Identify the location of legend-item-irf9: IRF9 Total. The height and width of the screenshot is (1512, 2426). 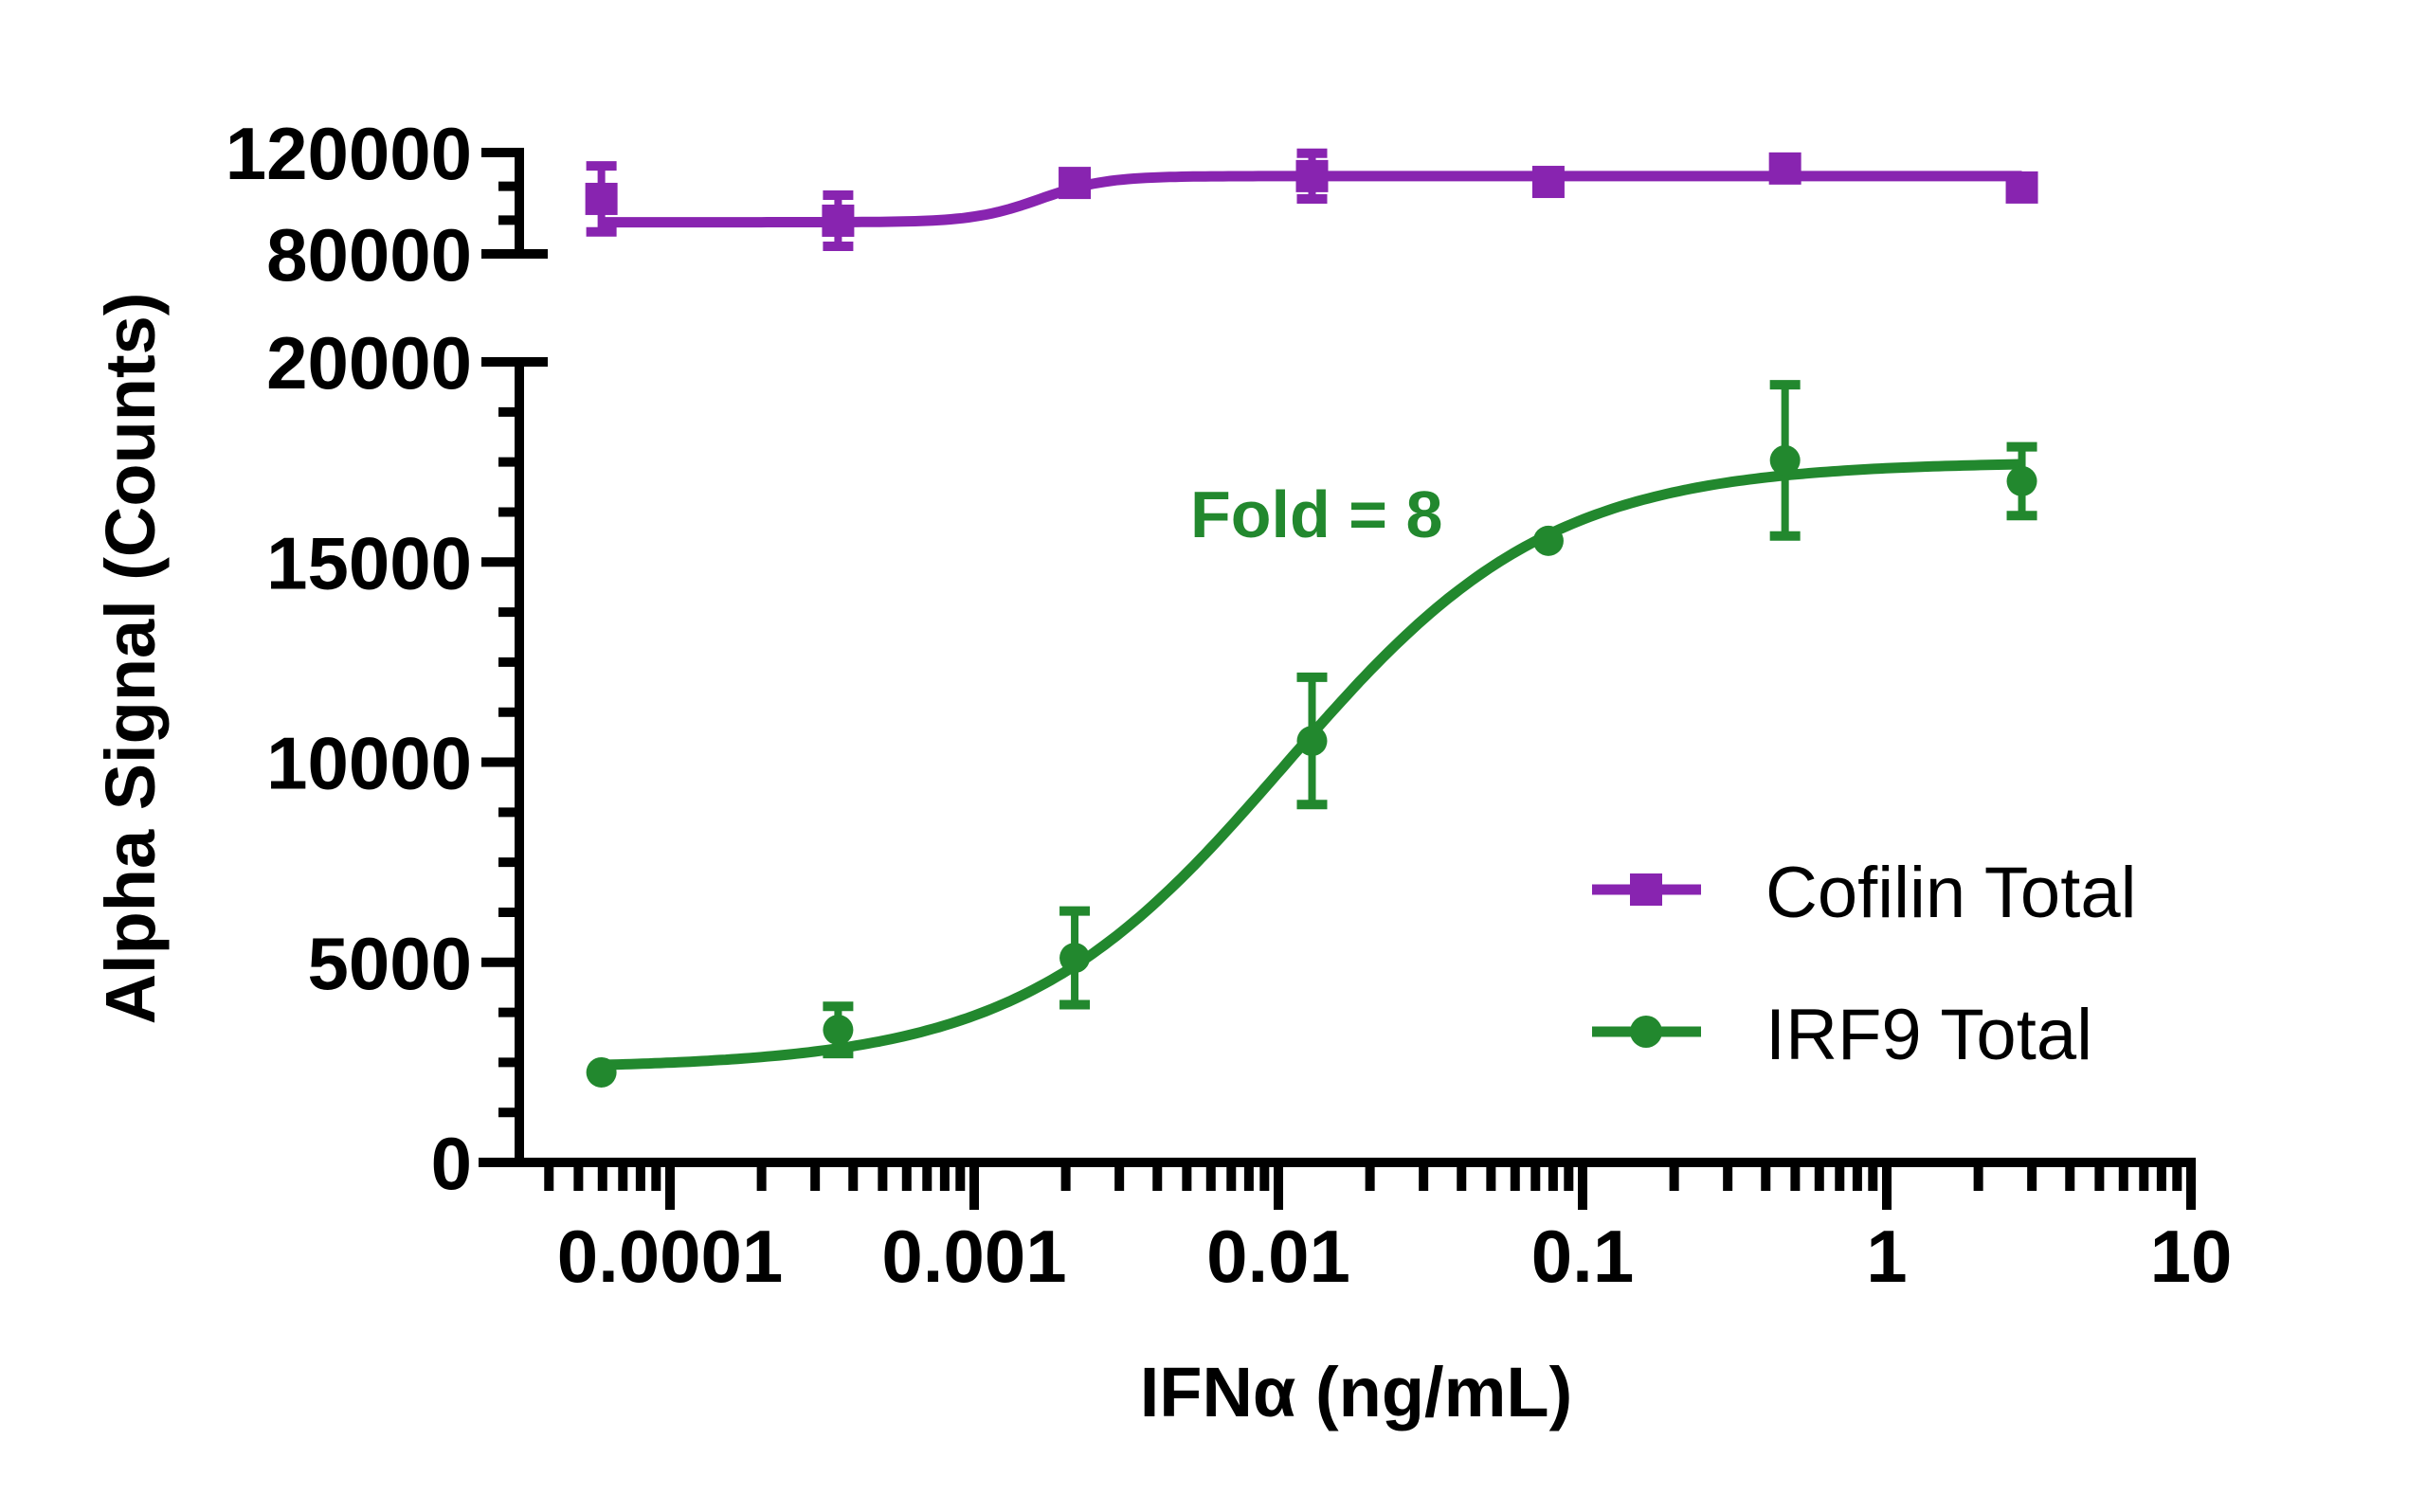
(1842, 1035).